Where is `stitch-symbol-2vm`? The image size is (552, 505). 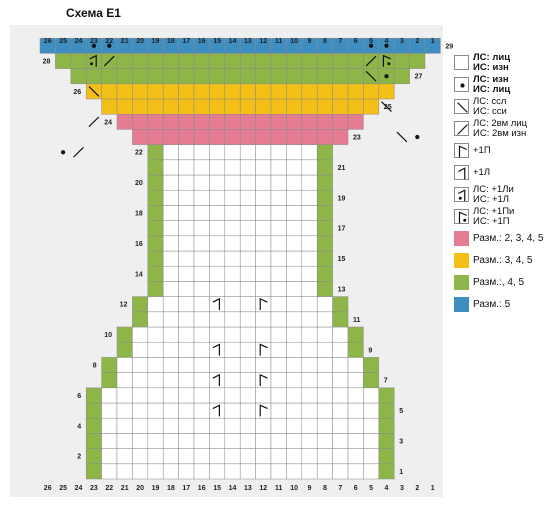 stitch-symbol-2vm is located at coordinates (109, 61).